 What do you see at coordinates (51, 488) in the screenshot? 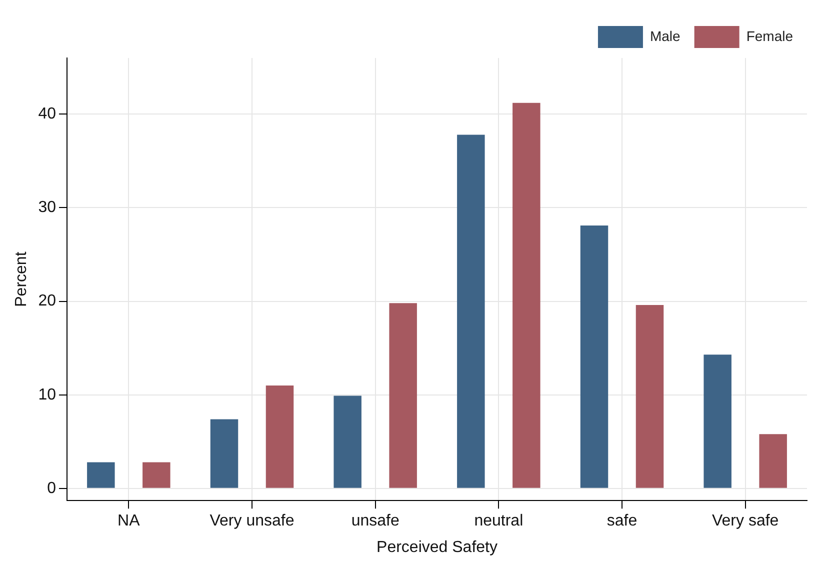
I see `y-tick-label: 0` at bounding box center [51, 488].